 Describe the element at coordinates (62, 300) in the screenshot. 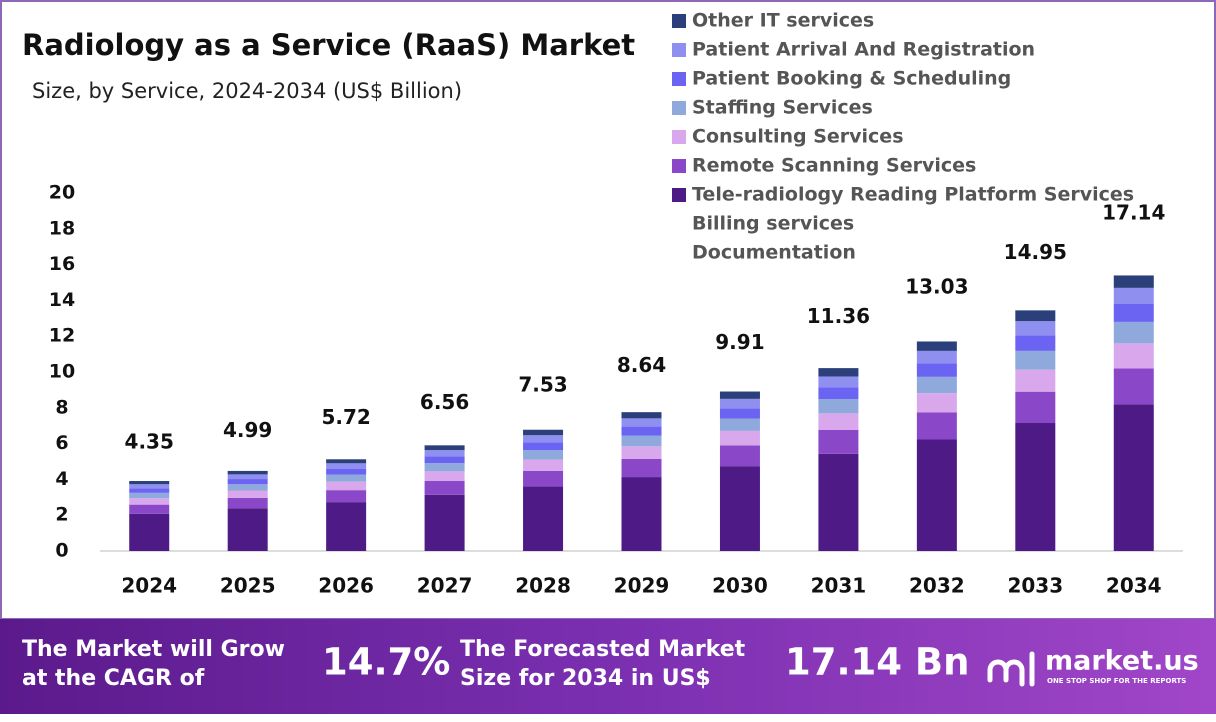

I see `y-tick-label: 14` at that location.